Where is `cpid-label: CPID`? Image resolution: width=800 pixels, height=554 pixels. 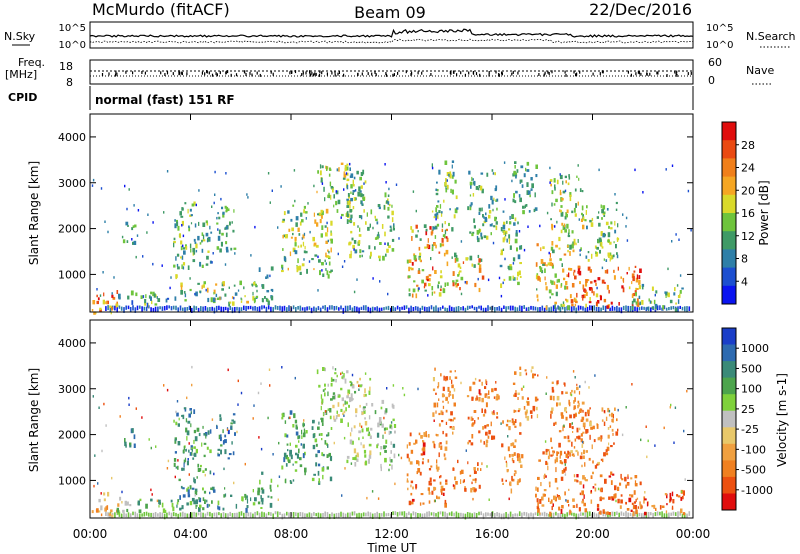
cpid-label: CPID is located at coordinates (22, 97).